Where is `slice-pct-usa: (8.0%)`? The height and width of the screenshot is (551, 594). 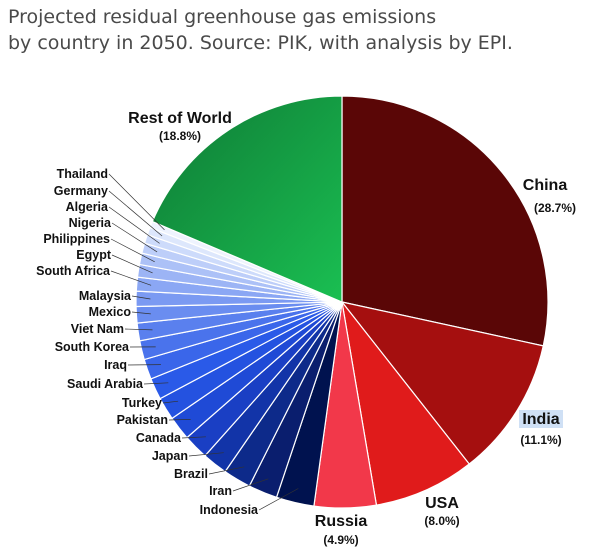
slice-pct-usa: (8.0%) is located at coordinates (441, 521).